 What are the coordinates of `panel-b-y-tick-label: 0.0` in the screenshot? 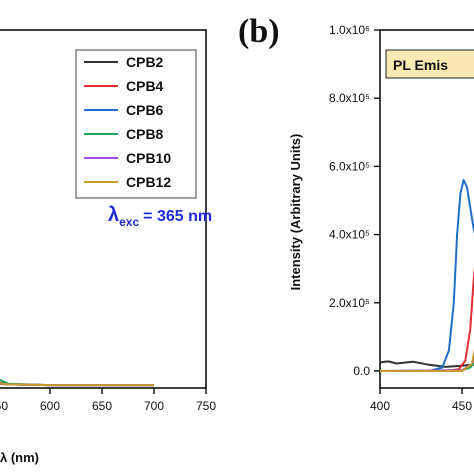 It's located at (361, 371).